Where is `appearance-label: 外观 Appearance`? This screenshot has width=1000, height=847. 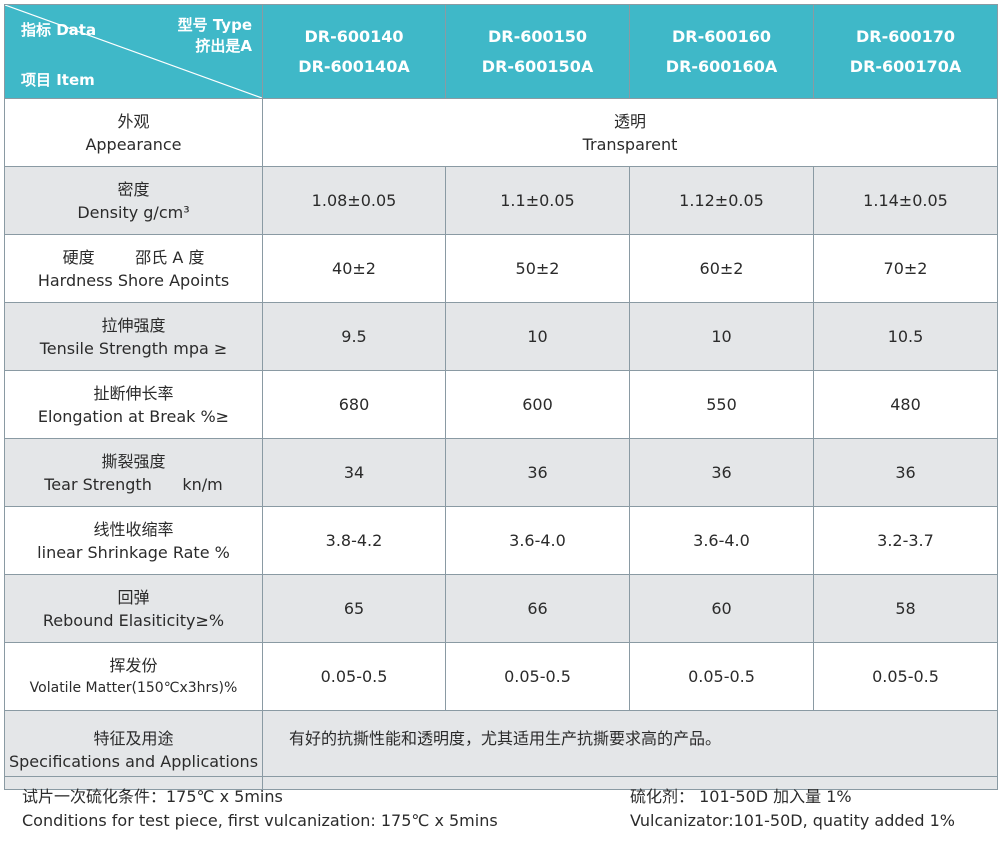 appearance-label: 外观 Appearance is located at coordinates (133, 132).